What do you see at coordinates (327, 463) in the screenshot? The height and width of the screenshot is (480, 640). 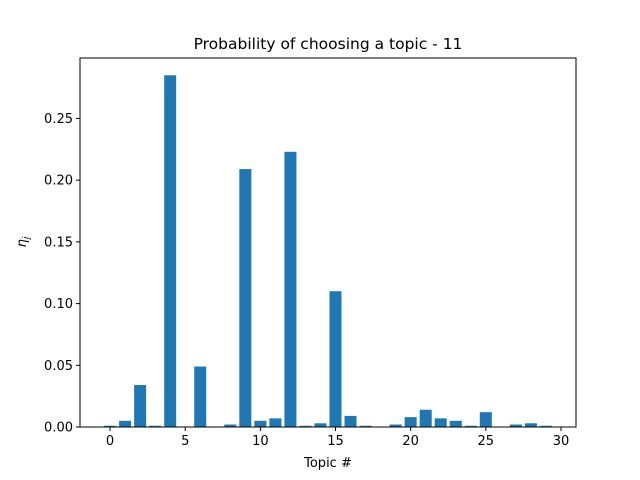 I see `x-axis-label: Topic #` at bounding box center [327, 463].